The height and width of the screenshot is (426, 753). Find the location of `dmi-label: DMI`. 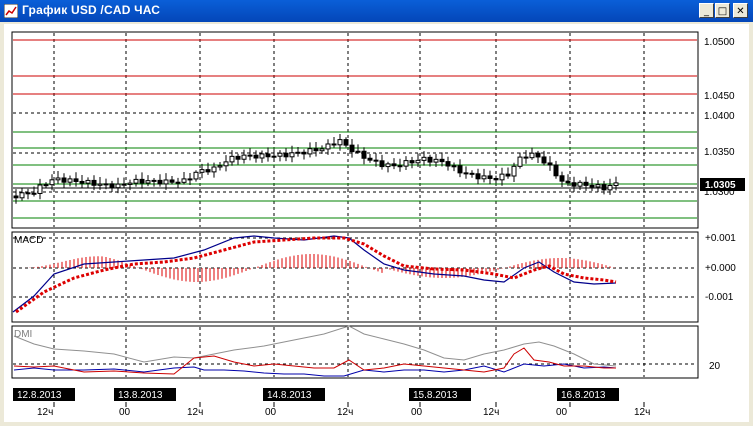

dmi-label: DMI is located at coordinates (23, 334).